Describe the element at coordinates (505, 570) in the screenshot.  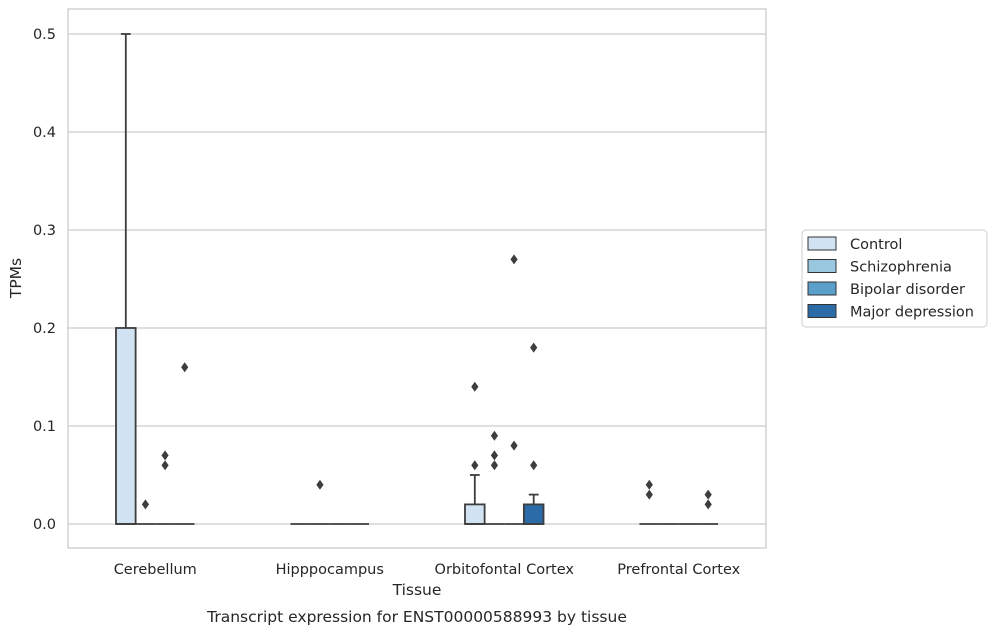
I see `x-tick-label: Orbitofontal Cortex` at that location.